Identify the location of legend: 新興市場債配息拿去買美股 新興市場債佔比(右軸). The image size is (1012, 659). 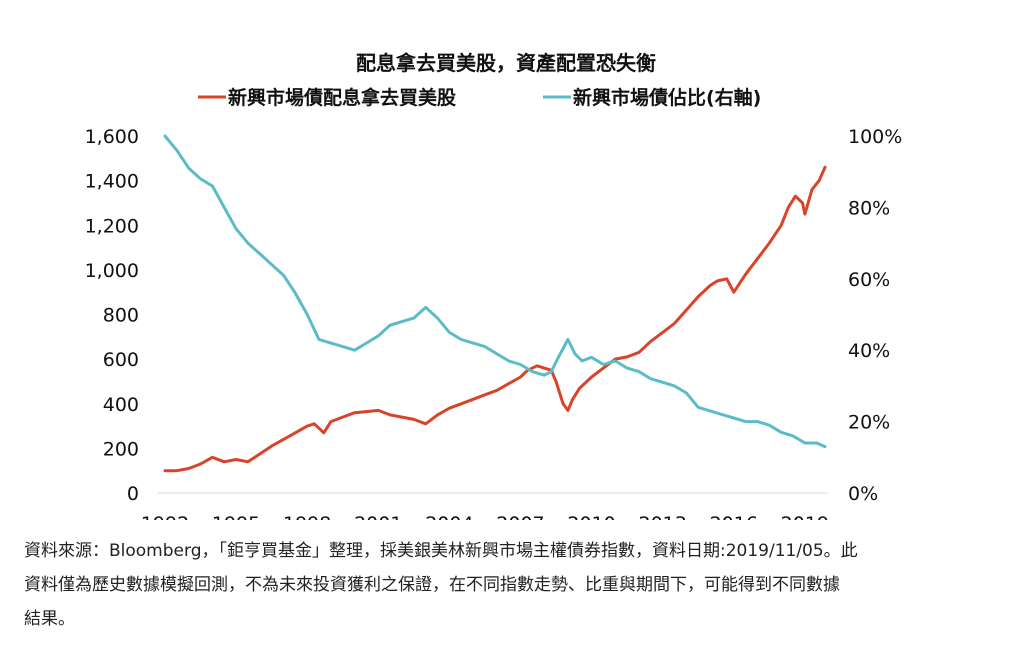
(479, 97).